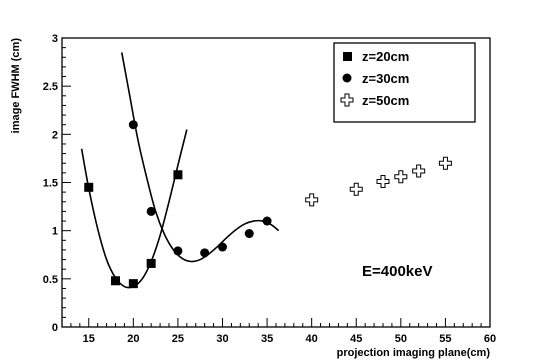 Image resolution: width=534 pixels, height=363 pixels. Describe the element at coordinates (385, 78) in the screenshot. I see `legend-label-z30: z=30cm` at that location.